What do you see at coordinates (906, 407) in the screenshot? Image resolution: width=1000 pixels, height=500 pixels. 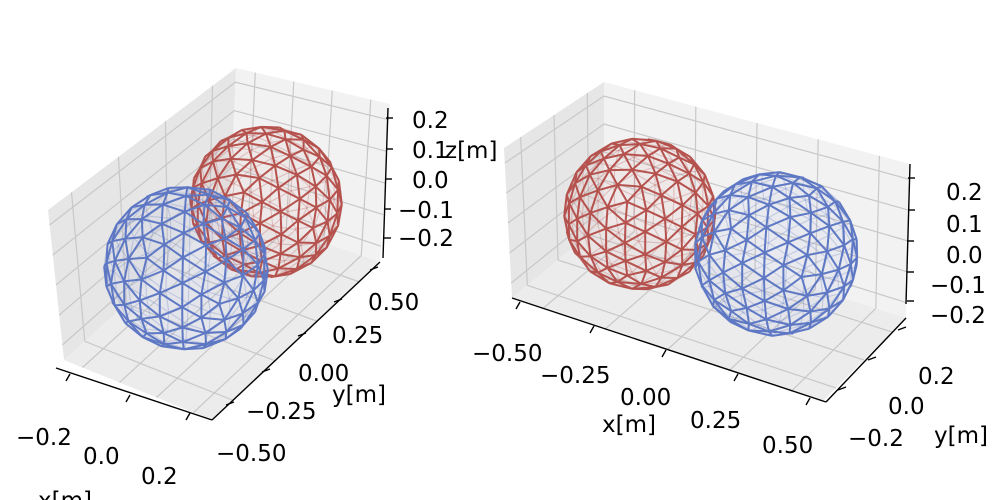 I see `y-tick-label: 0.0` at bounding box center [906, 407].